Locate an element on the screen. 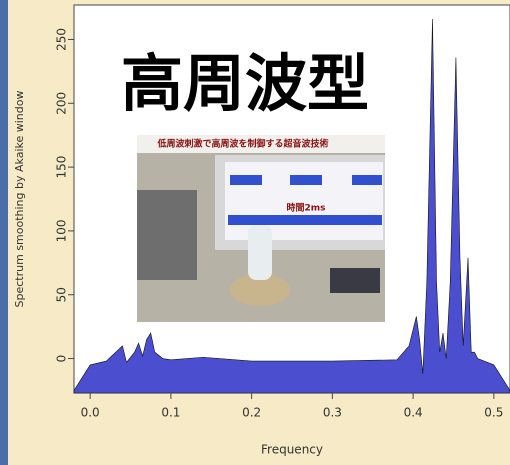 This screenshot has width=510, height=465. y-tick-label: 150 is located at coordinates (62, 167).